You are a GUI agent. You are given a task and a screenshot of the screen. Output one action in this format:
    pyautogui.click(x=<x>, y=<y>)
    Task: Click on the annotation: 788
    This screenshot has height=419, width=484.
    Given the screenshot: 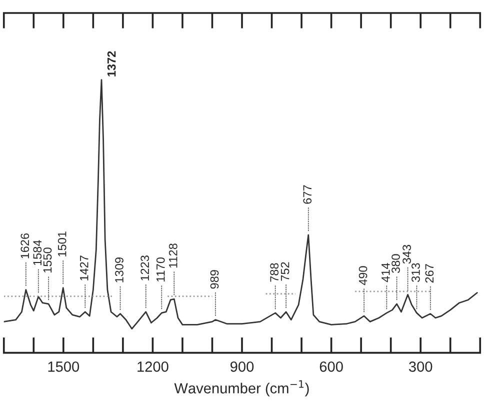 What is the action you would take?
    pyautogui.click(x=274, y=272)
    